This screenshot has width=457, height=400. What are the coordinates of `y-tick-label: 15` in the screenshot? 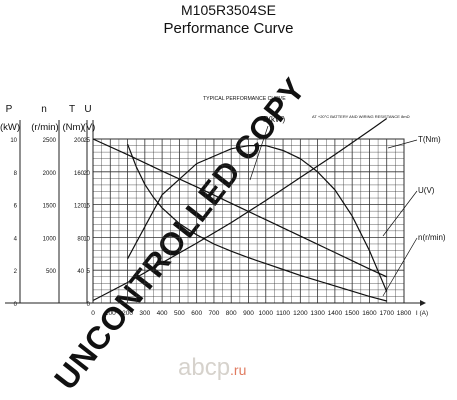 It's located at (86, 207).